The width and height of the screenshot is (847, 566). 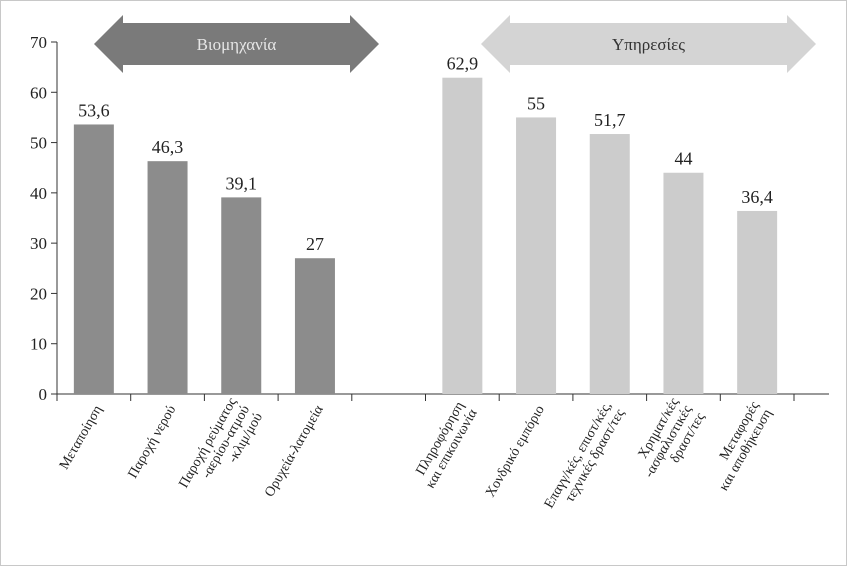 I want to click on category-label: Πληροφόρησηκαι επικοινωνία, so click(x=445, y=445).